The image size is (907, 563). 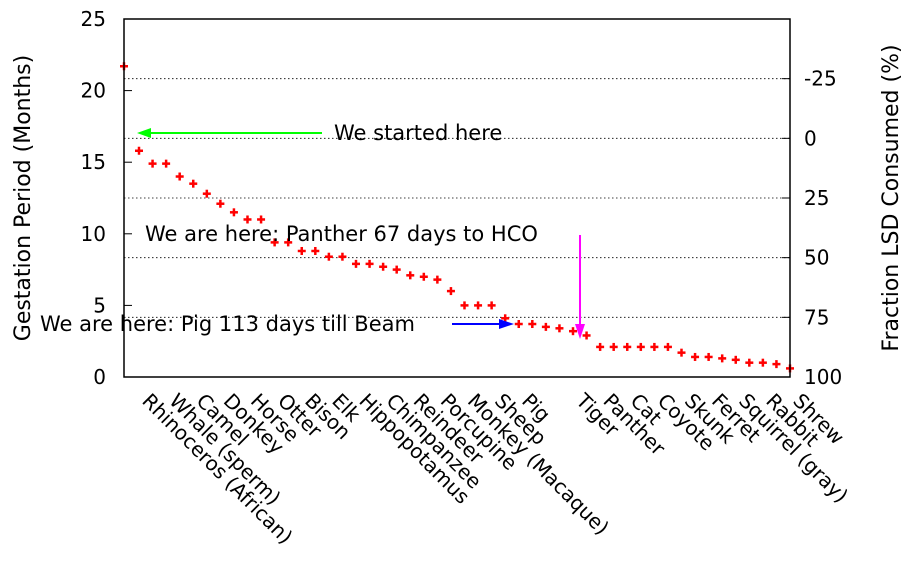 What do you see at coordinates (93, 162) in the screenshot?
I see `y-tick-label: 15` at bounding box center [93, 162].